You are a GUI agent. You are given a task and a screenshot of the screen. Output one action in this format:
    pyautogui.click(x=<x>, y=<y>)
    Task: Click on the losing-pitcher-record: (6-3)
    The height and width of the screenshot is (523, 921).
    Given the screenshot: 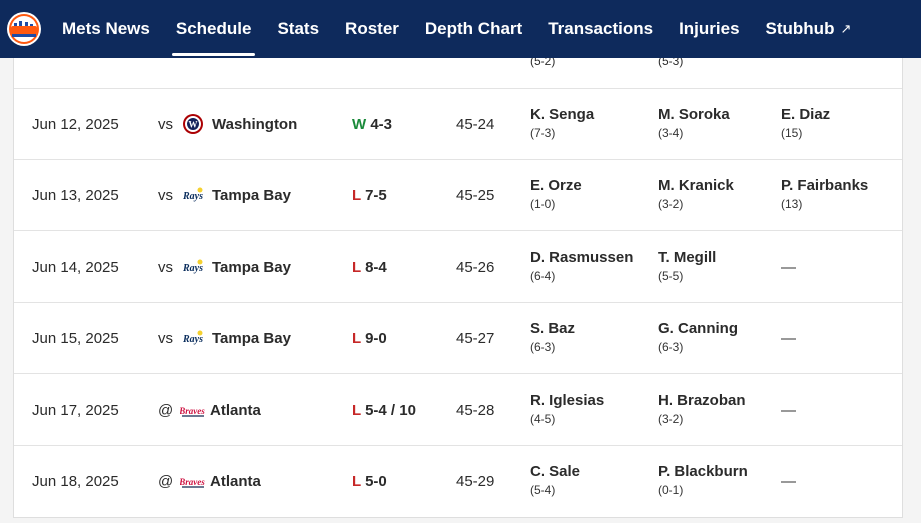 What is the action you would take?
    pyautogui.click(x=671, y=347)
    